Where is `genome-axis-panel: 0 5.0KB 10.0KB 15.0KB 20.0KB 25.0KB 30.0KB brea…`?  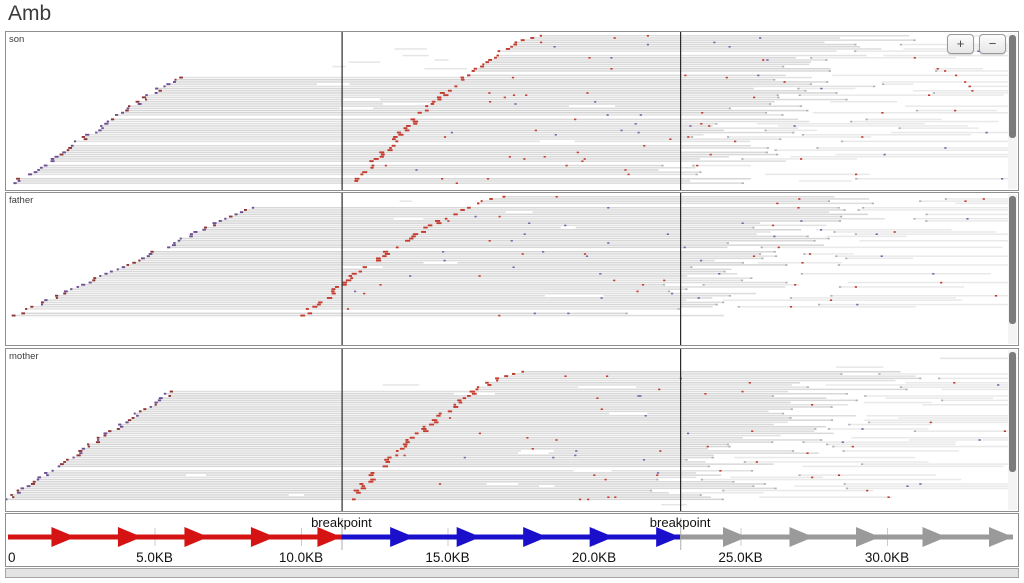
genome-axis-panel: 0 5.0KB 10.0KB 15.0KB 20.0KB 25.0KB 30.0KB brea… is located at coordinates (512, 540).